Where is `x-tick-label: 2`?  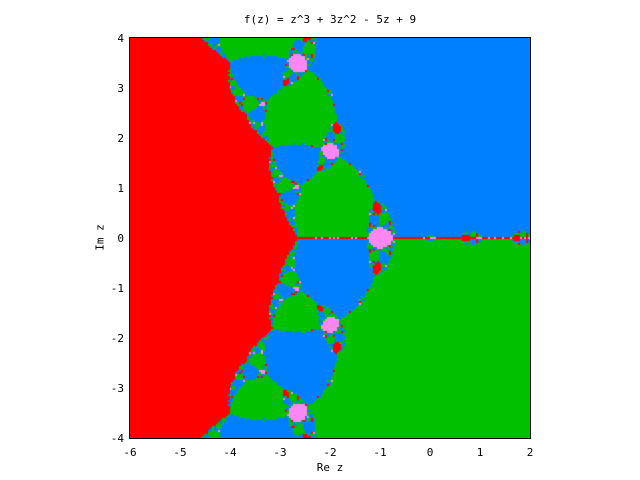 x-tick-label: 2 is located at coordinates (530, 452).